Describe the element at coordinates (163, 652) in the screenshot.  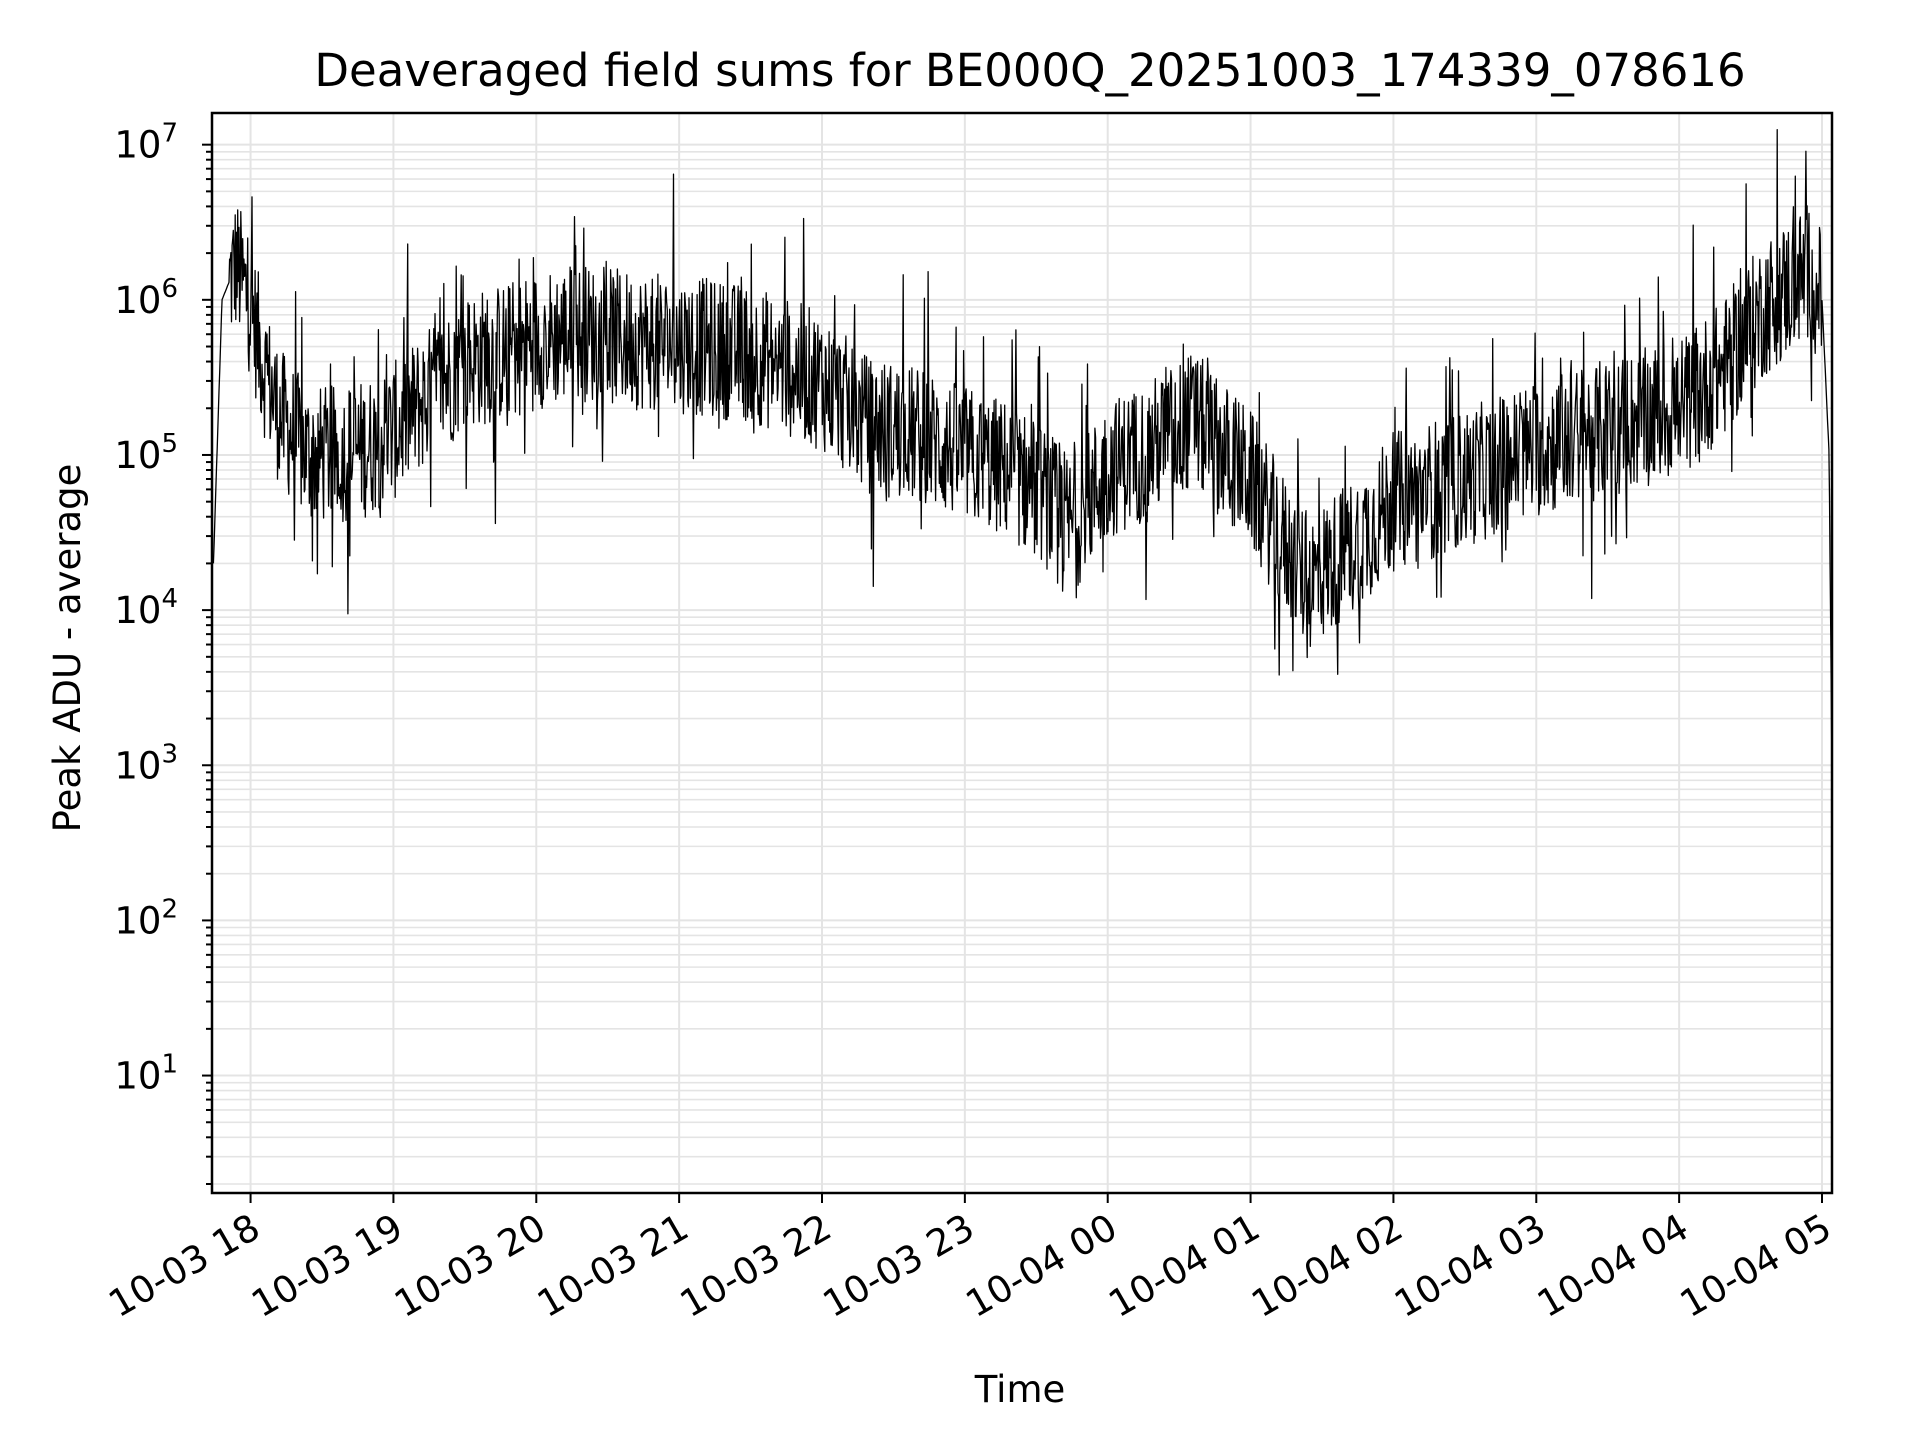
I see `y-axis-ticks: 101 102 103 104 105 106 107` at that location.